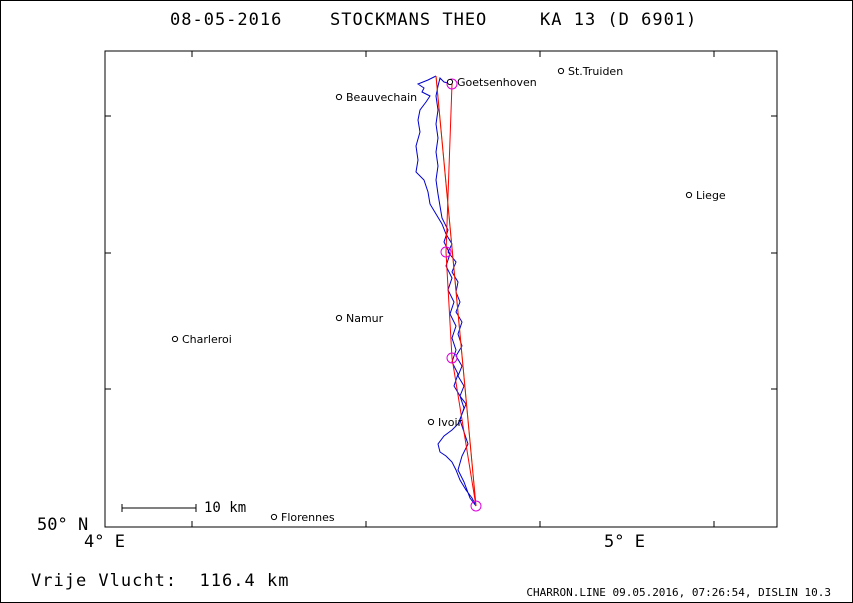 This screenshot has width=853, height=603. What do you see at coordinates (450, 422) in the screenshot?
I see `place-label: Ivoir` at bounding box center [450, 422].